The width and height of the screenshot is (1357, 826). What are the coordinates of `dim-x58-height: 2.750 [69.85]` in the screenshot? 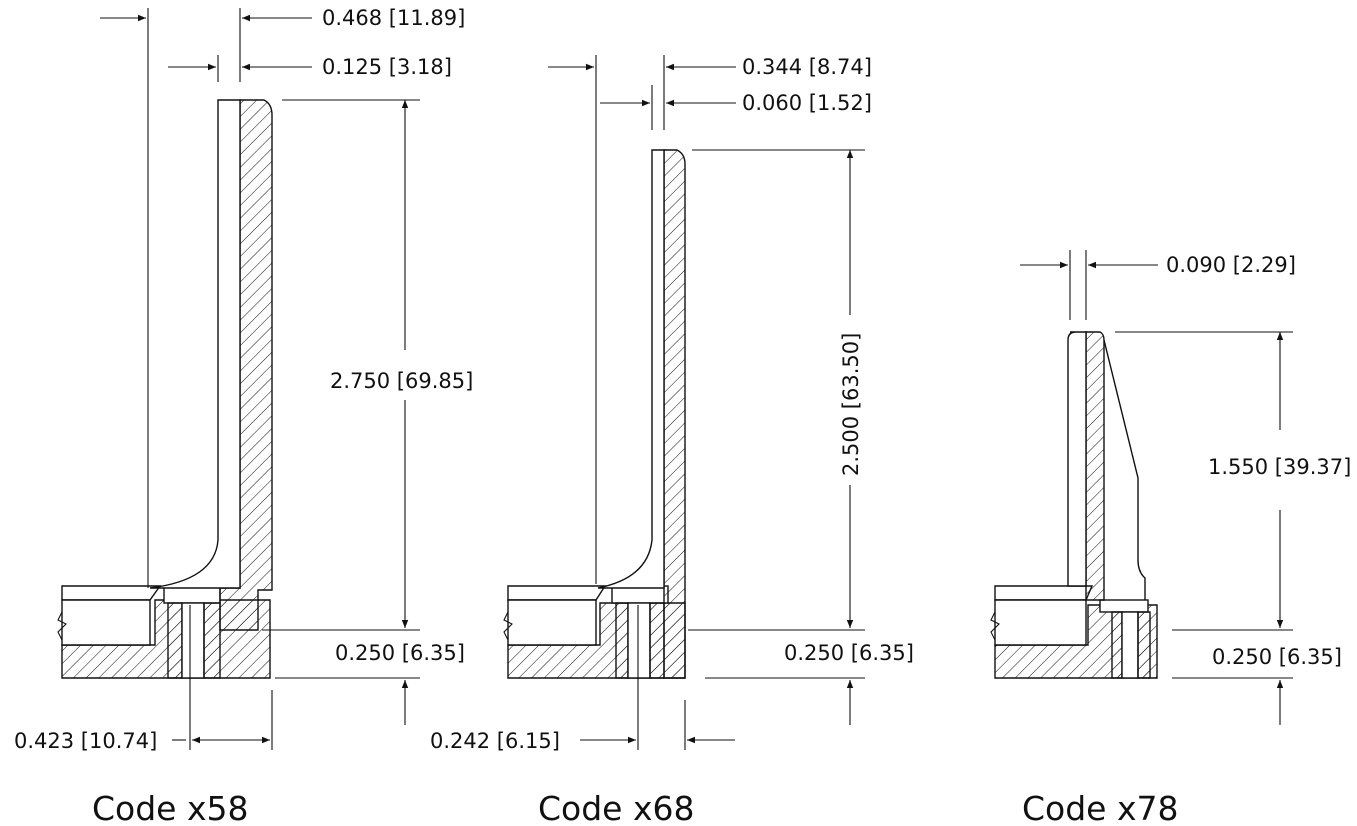 It's located at (401, 381).